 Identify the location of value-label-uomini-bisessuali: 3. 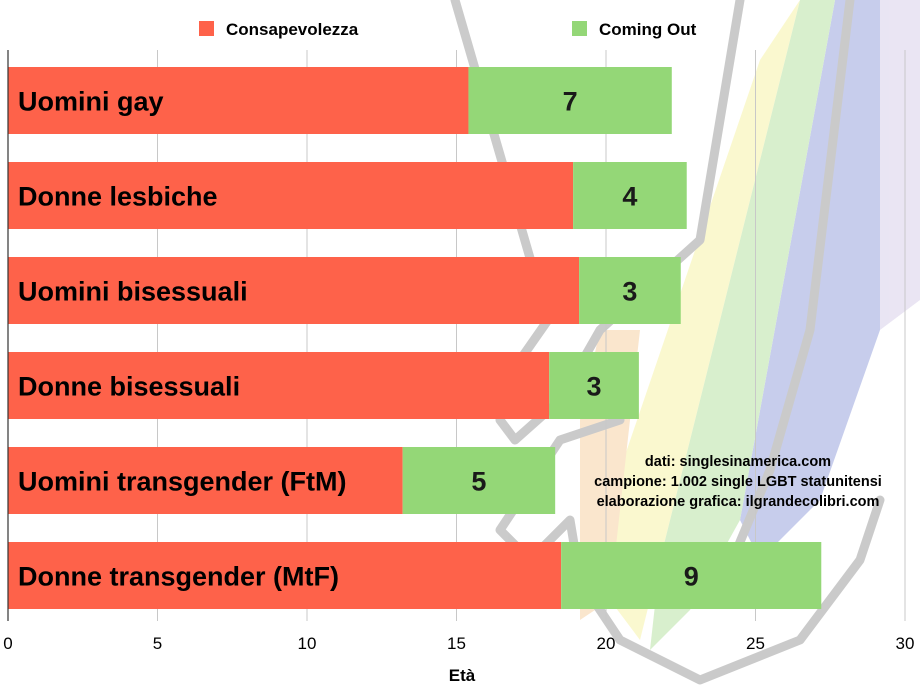
(629, 292).